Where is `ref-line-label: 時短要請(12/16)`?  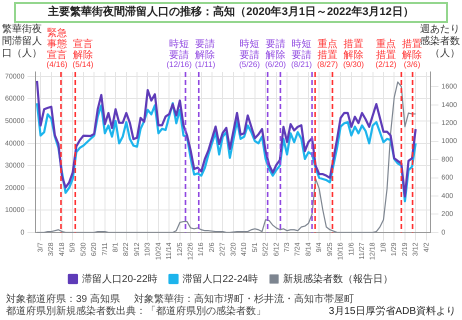
ref-line-label: 時短要請(12/16) is located at coordinates (179, 54).